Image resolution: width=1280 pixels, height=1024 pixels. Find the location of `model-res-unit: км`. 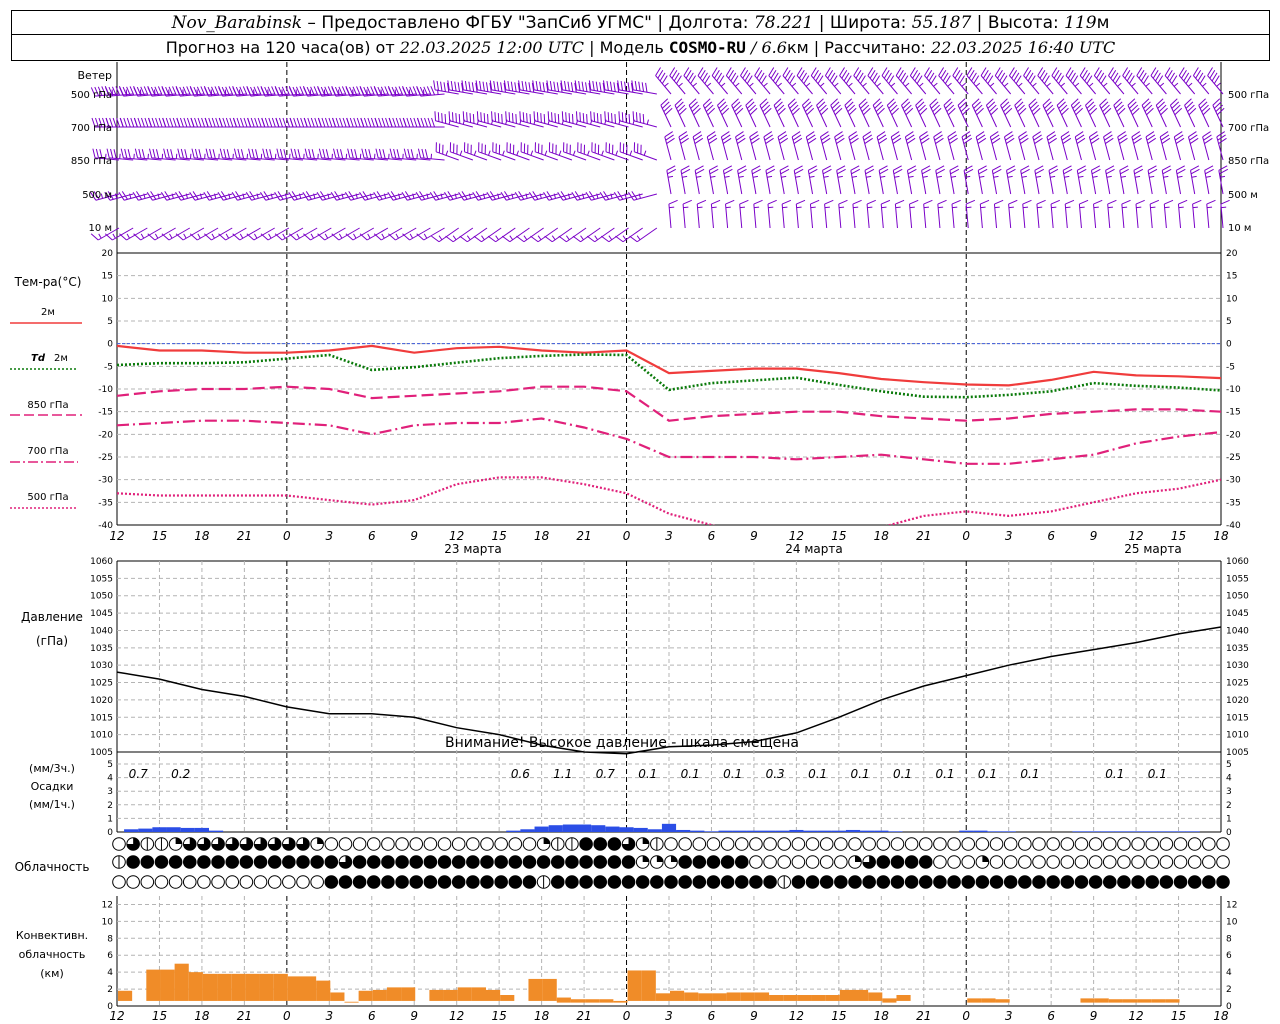

model-res-unit: км is located at coordinates (797, 47).